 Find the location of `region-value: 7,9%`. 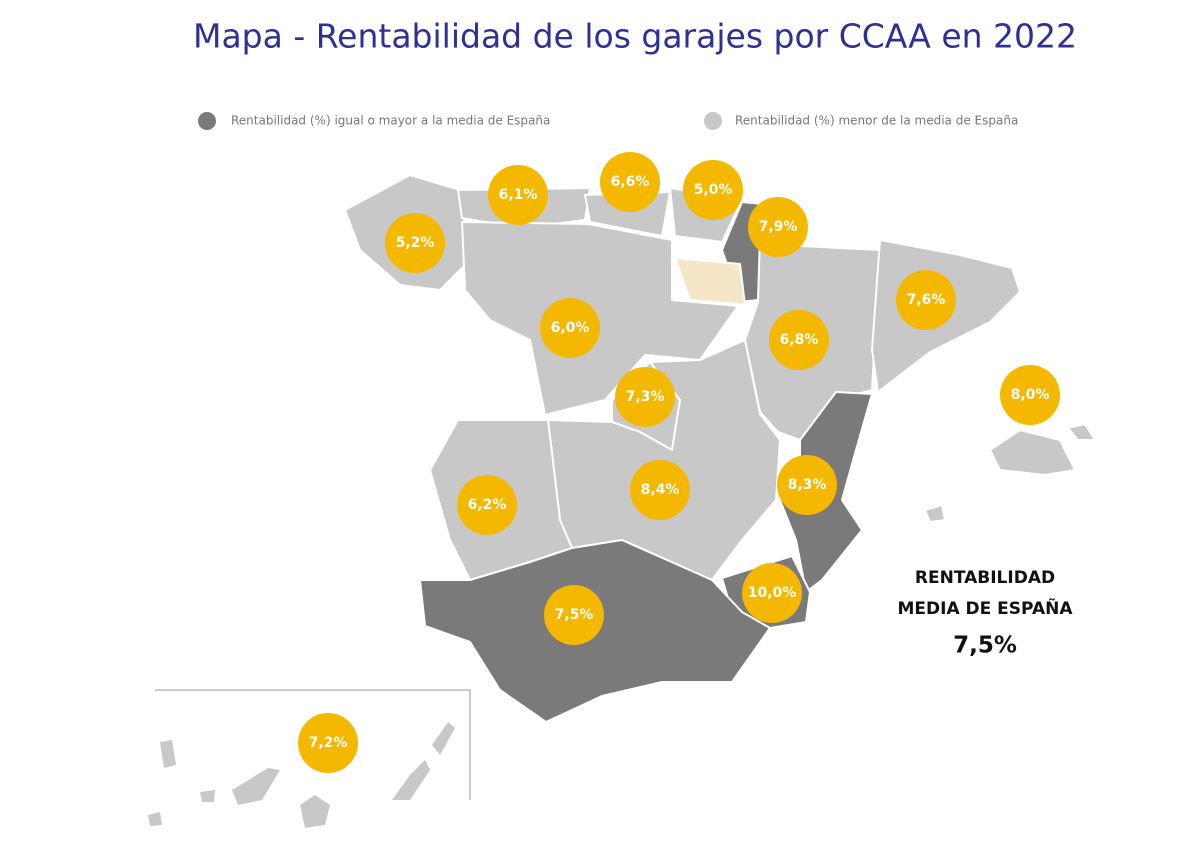

region-value: 7,9% is located at coordinates (778, 227).